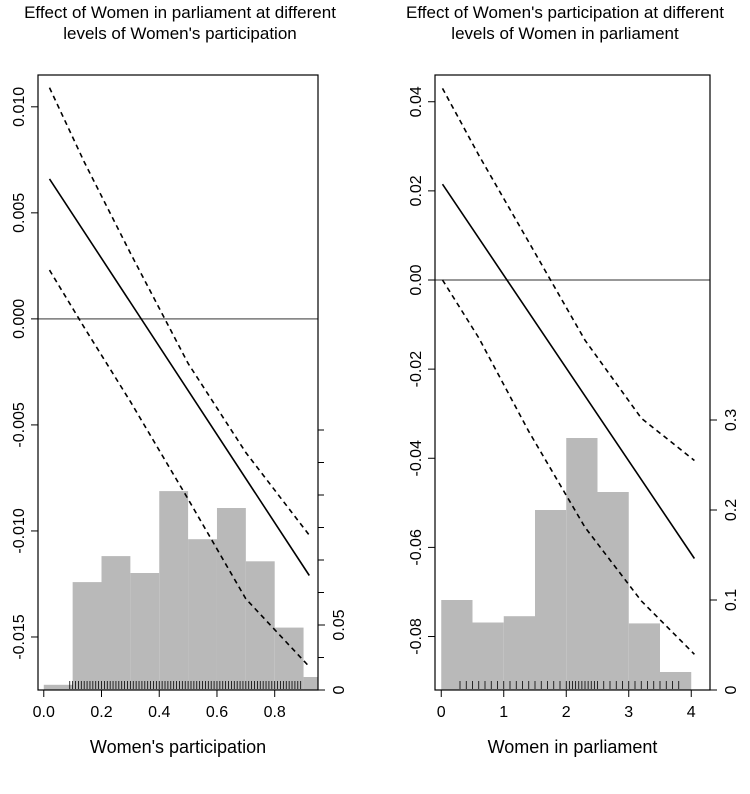 The image size is (750, 794). Describe the element at coordinates (628, 712) in the screenshot. I see `right-x-tick-label: 3` at that location.